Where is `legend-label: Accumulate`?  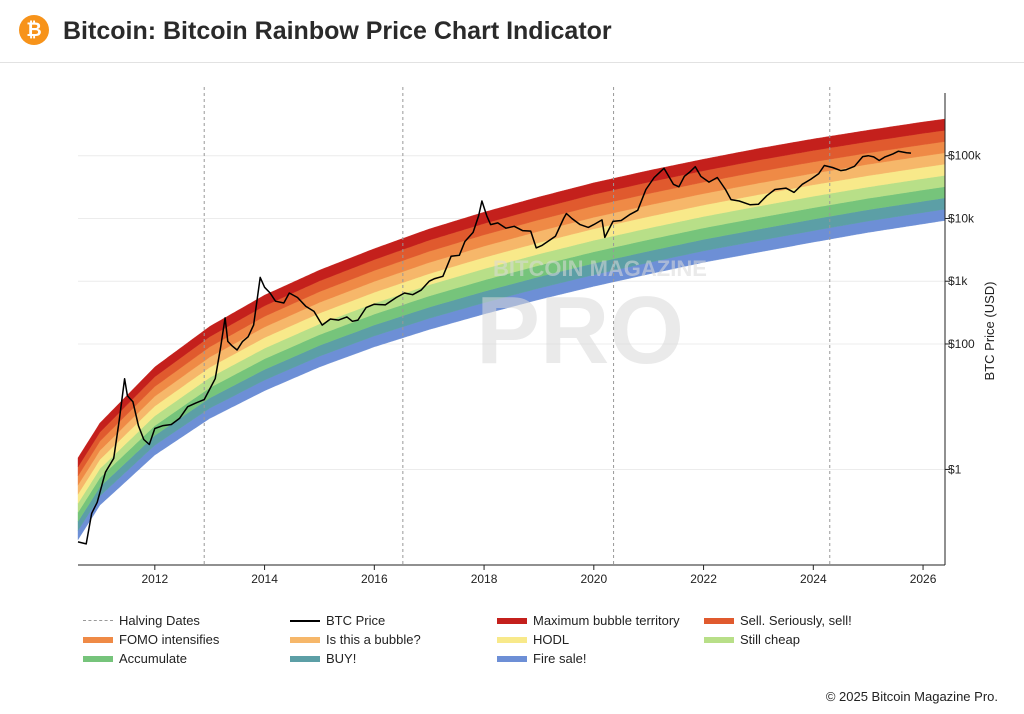 legend-label: Accumulate is located at coordinates (153, 658).